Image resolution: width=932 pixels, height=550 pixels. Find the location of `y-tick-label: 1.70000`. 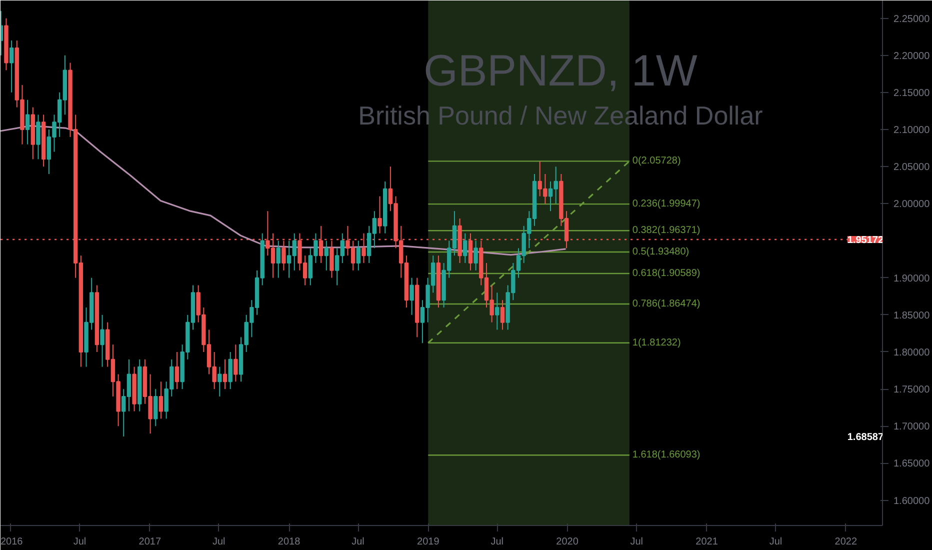

y-tick-label: 1.70000 is located at coordinates (912, 427).